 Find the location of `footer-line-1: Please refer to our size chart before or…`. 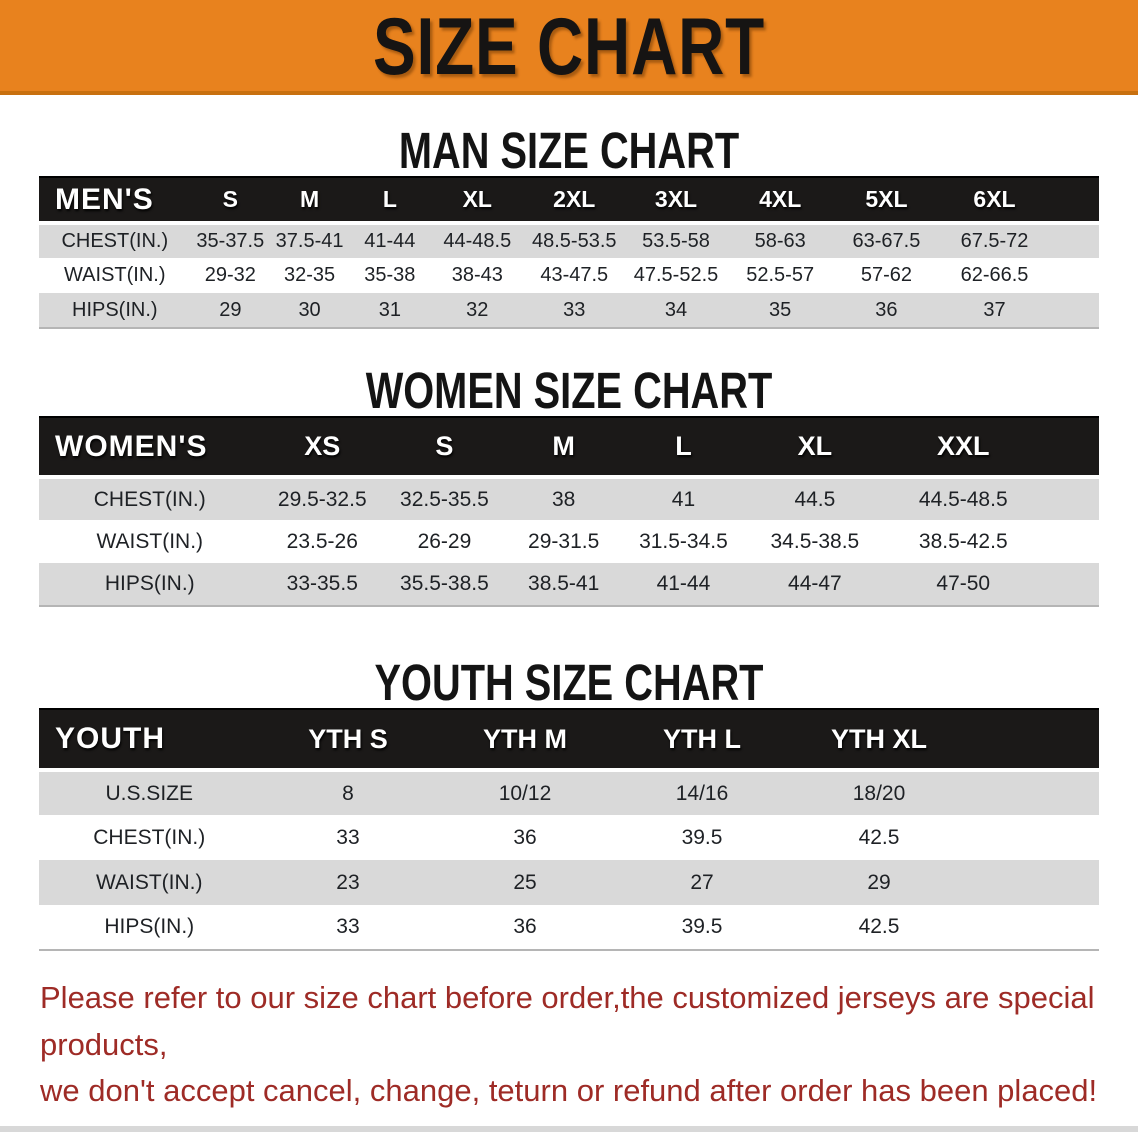

footer-line-1: Please refer to our size chart before or… is located at coordinates (567, 1021).